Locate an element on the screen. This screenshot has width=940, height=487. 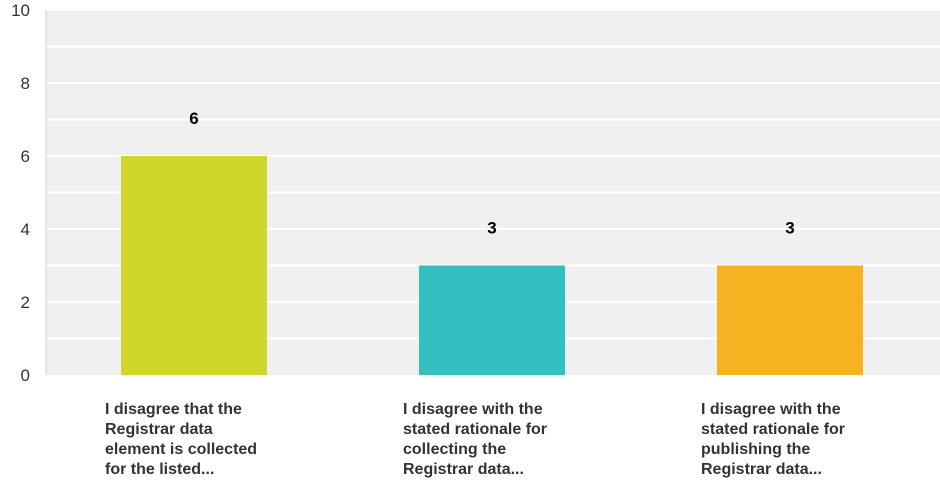
y-axis: 0 2 4 6 8 10 is located at coordinates (29, 193).